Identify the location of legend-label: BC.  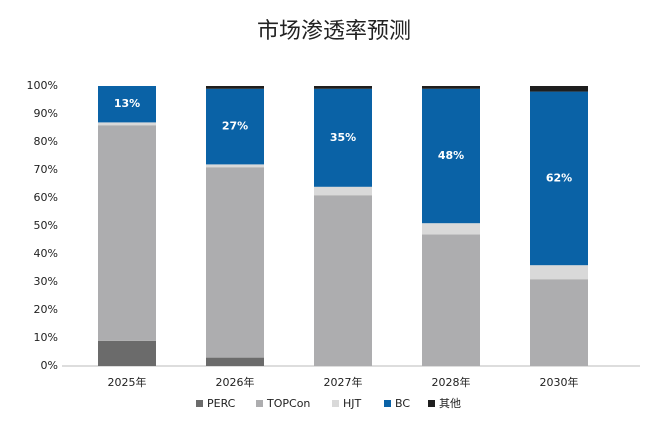
(402, 403).